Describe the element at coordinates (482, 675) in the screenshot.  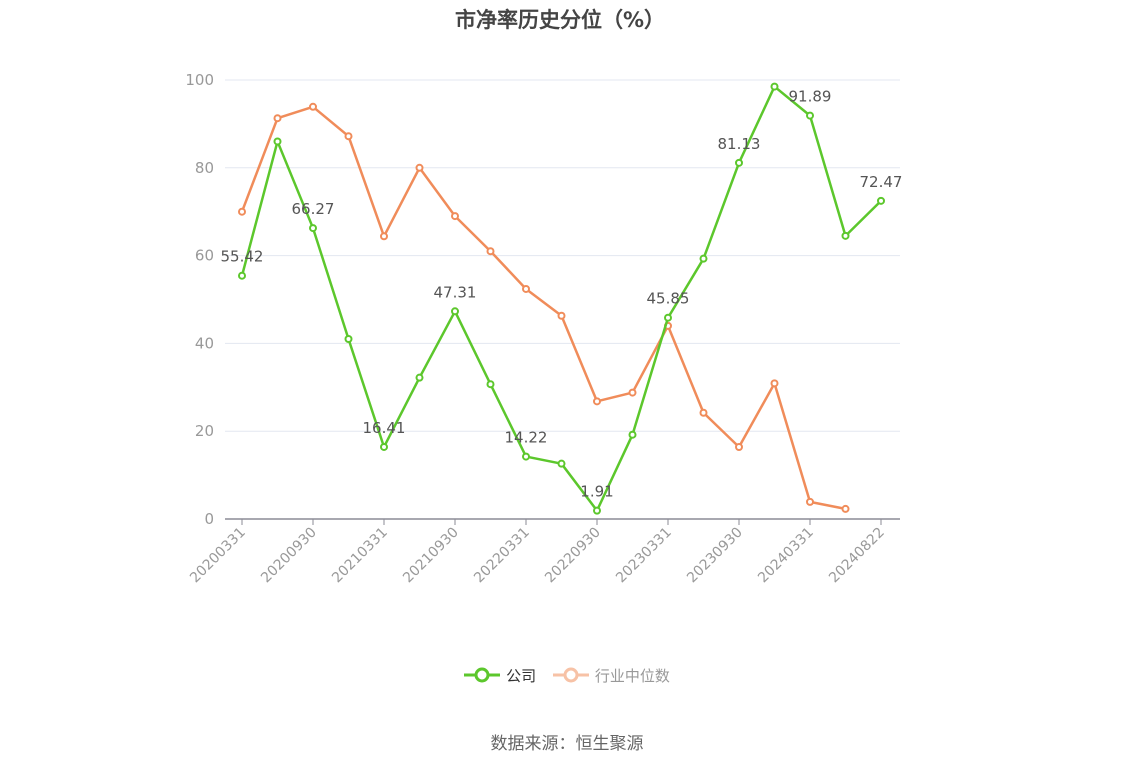
I see `legend-company-swatch-icon` at that location.